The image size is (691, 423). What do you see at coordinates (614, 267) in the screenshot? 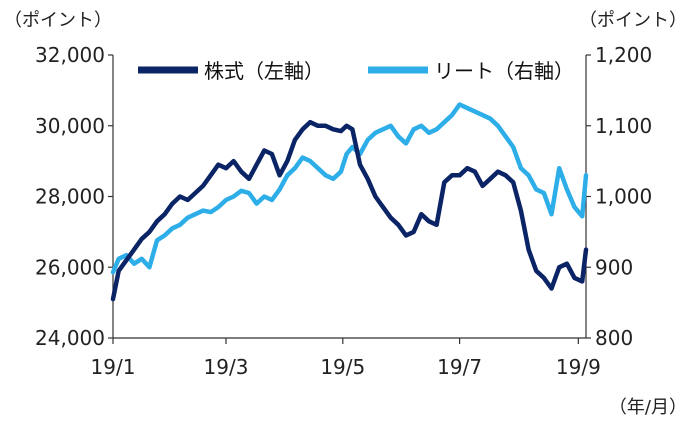
I see `right-tick-label: 900` at bounding box center [614, 267].